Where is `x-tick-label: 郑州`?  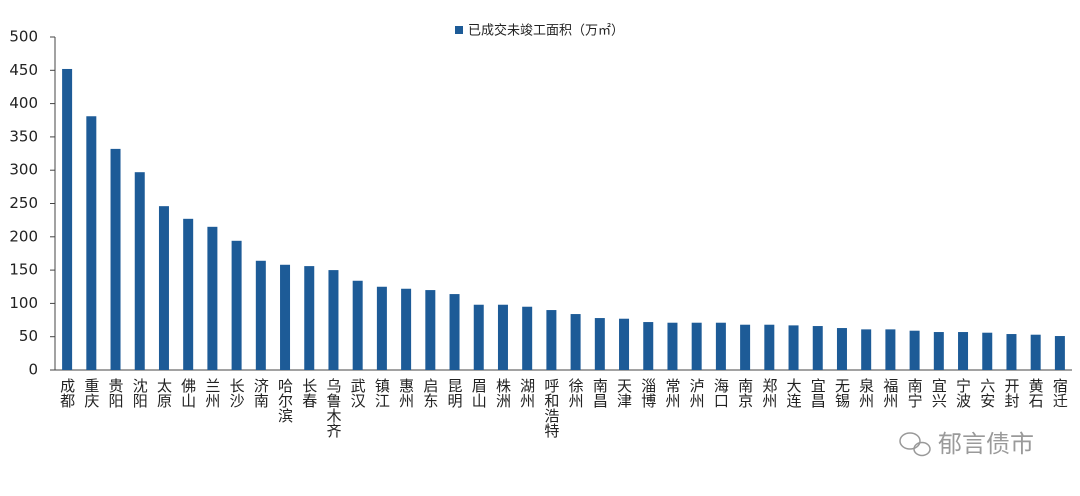 x-tick-label: 郑州 is located at coordinates (769, 393).